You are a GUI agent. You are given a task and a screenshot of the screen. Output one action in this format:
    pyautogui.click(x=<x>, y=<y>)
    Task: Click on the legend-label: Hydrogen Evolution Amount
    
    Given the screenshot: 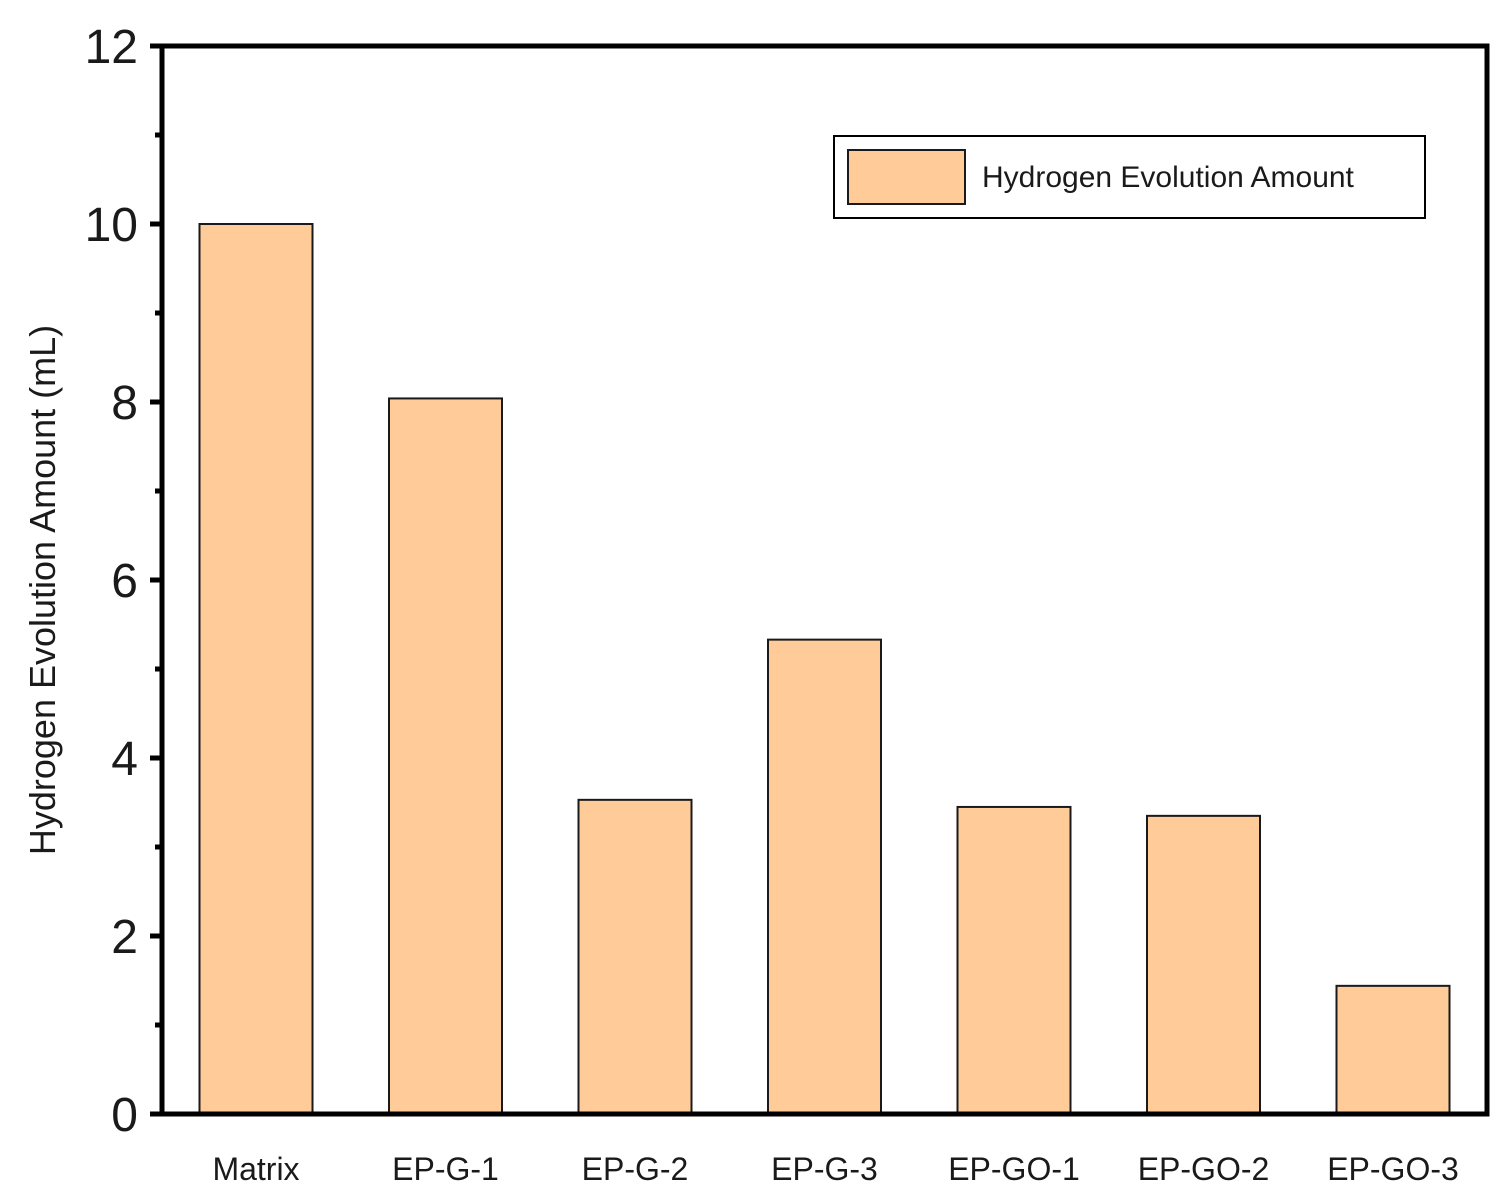 What is the action you would take?
    pyautogui.click(x=1168, y=177)
    